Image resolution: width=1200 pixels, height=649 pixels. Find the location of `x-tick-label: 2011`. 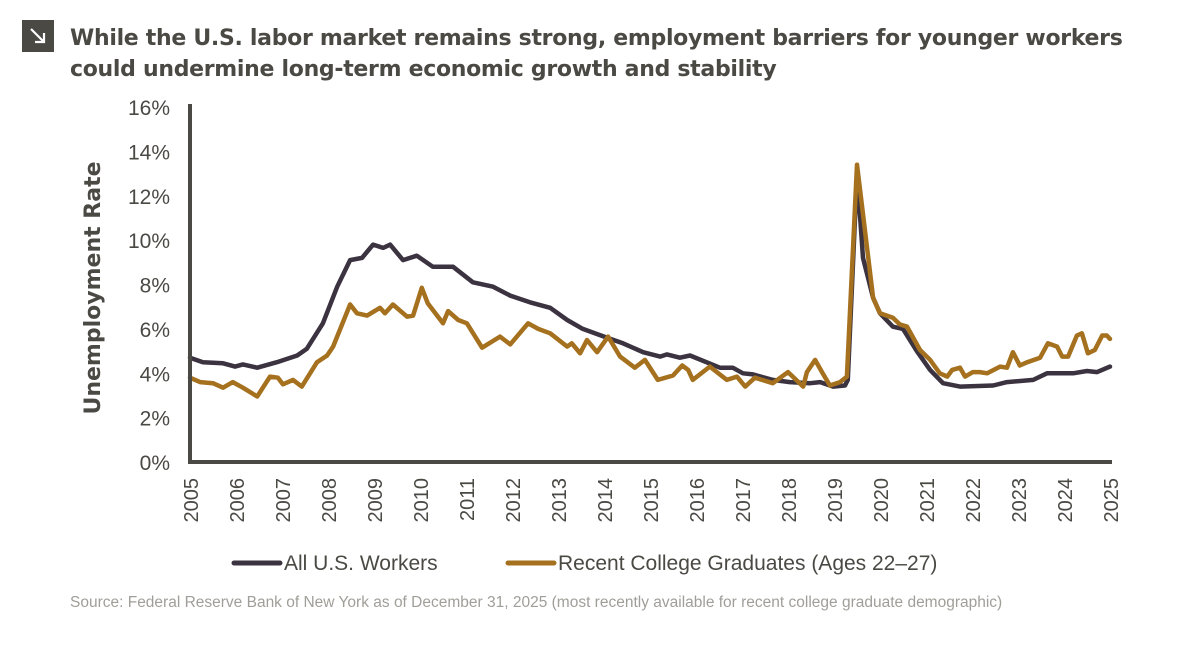

x-tick-label: 2011 is located at coordinates (468, 499).